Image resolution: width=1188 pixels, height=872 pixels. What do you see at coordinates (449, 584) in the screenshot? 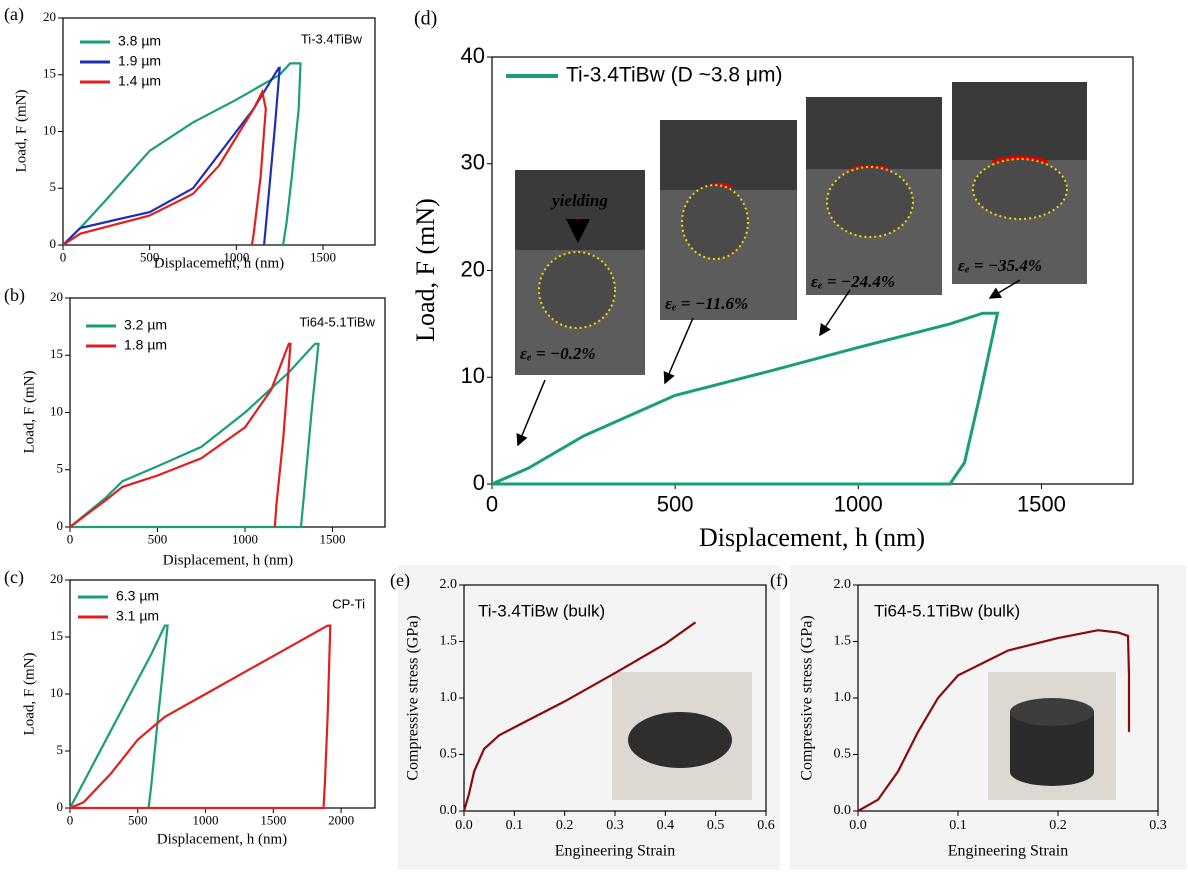
I see `y-tick-label: 2.0` at bounding box center [449, 584].